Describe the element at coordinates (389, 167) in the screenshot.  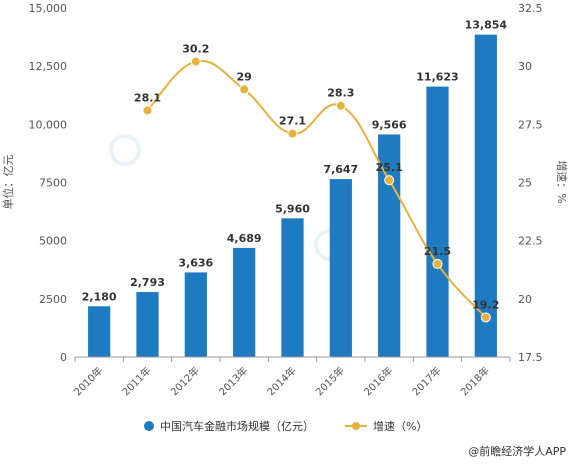
I see `growth-value-label: 25.1` at that location.